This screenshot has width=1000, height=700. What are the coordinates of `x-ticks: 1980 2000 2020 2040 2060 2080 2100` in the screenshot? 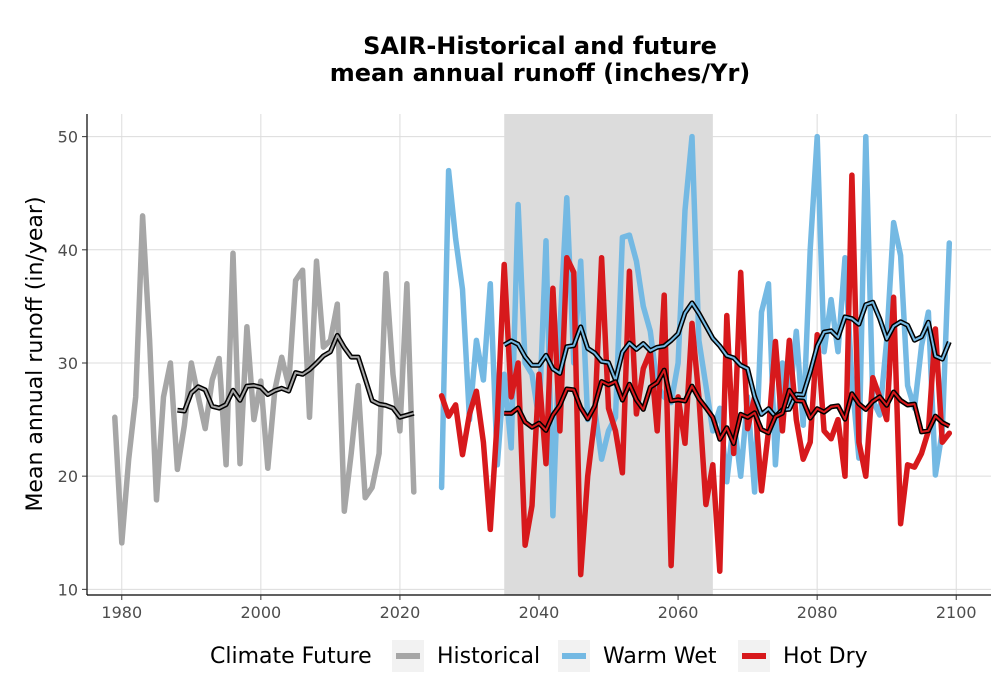 It's located at (539, 608).